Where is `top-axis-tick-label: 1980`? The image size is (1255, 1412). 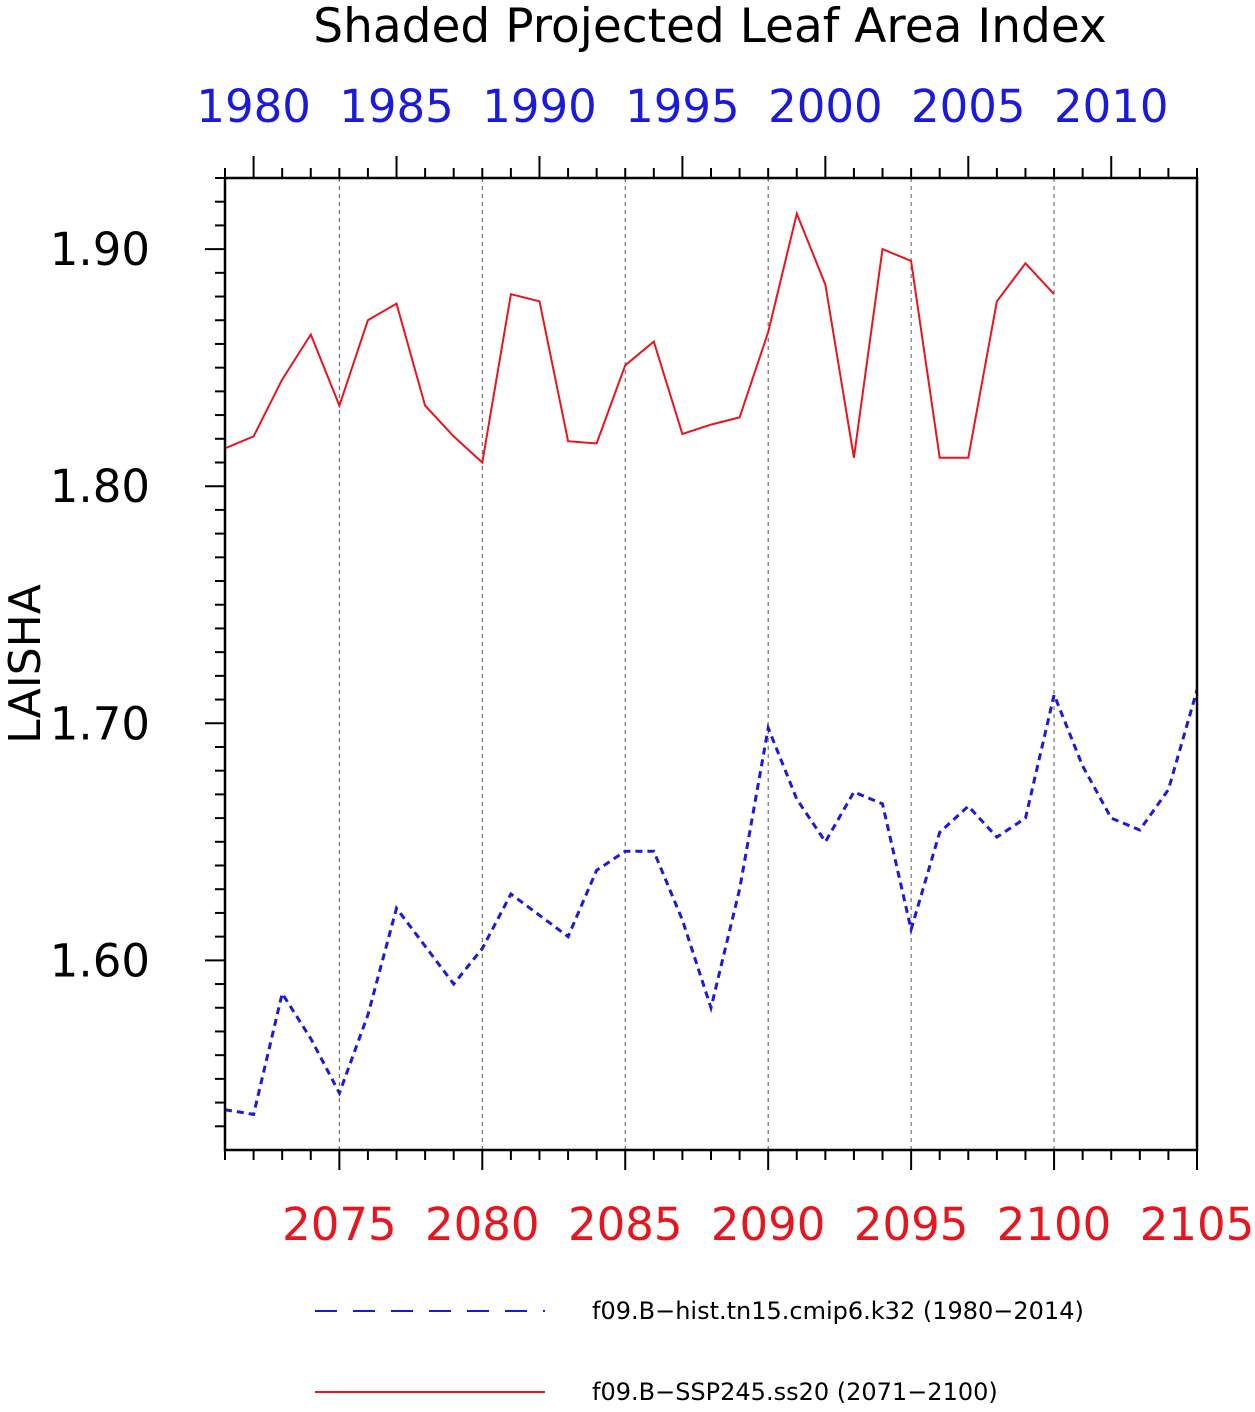
top-axis-tick-label: 1980 is located at coordinates (253, 106).